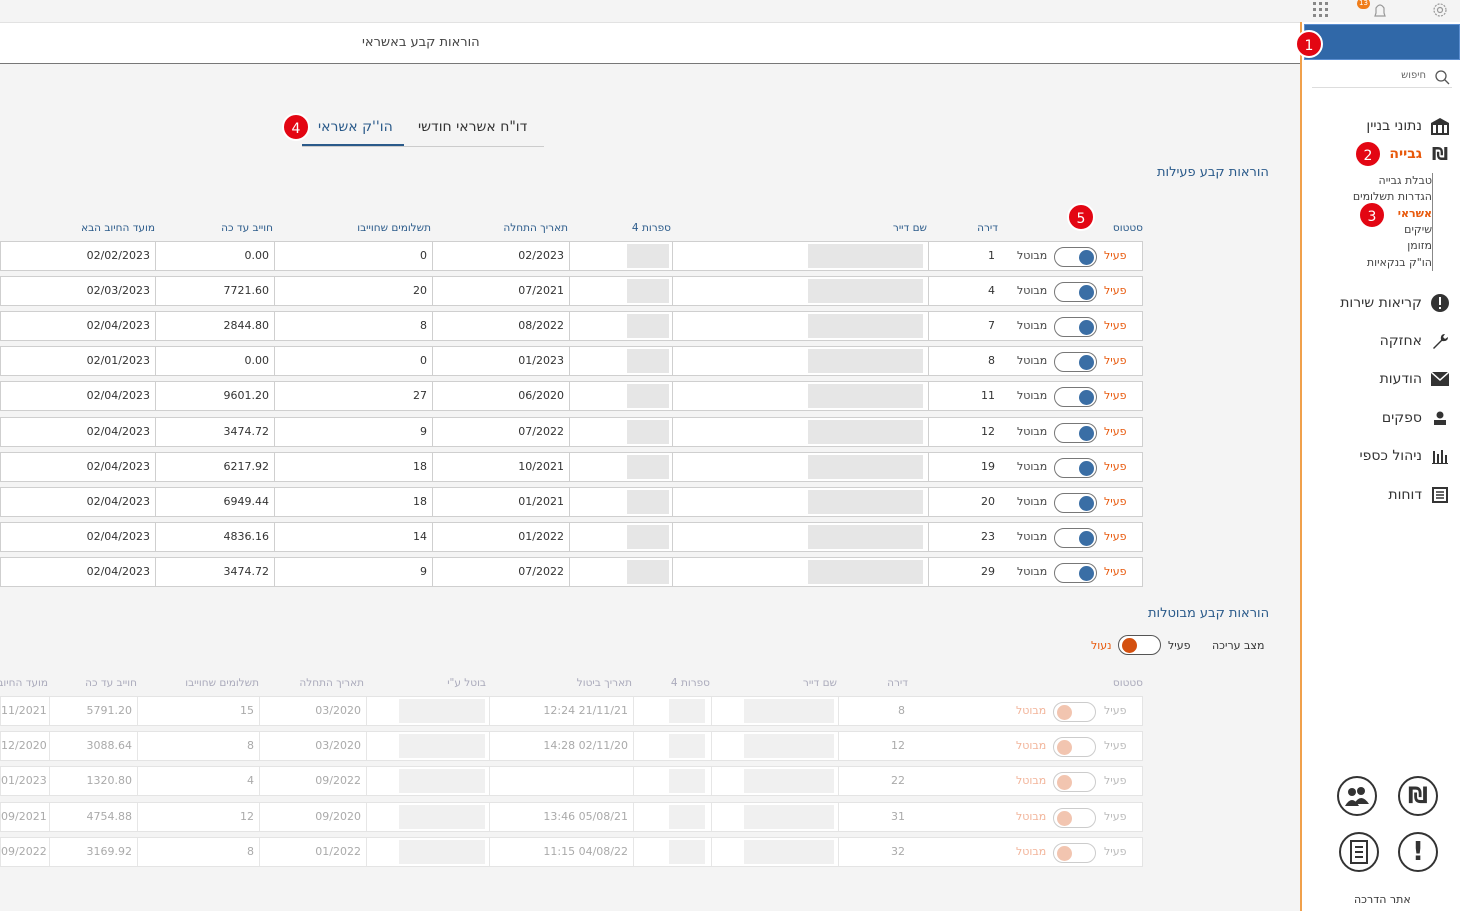  Describe the element at coordinates (1416, 418) in the screenshot. I see `sidebar-item-supplier: ספקים` at that location.